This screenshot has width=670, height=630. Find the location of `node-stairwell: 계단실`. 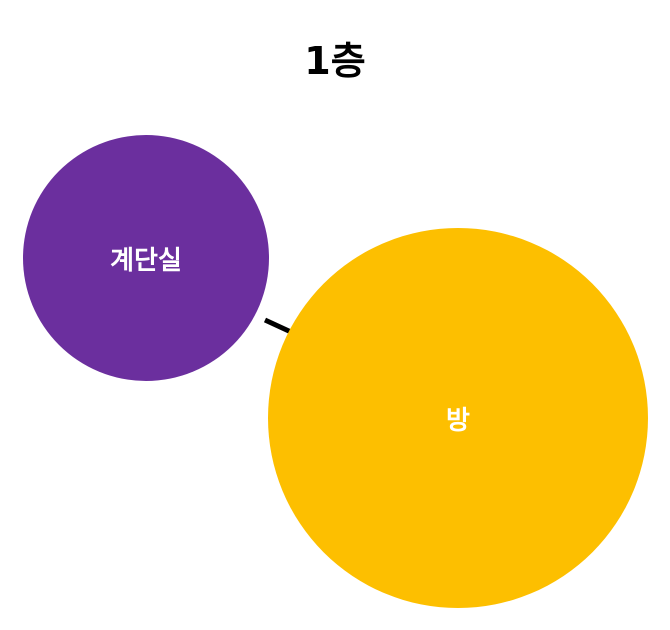

node-stairwell: 계단실 is located at coordinates (146, 258).